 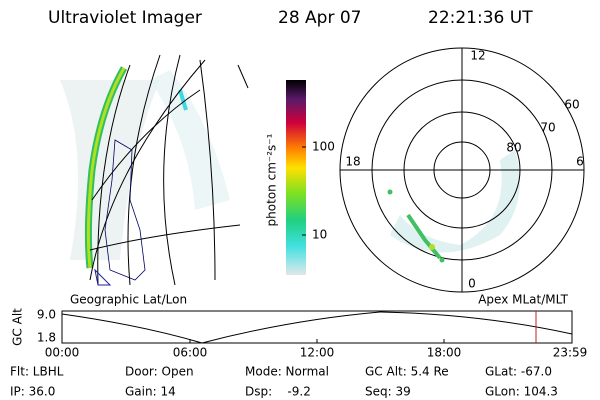 What do you see at coordinates (352, 162) in the screenshot?
I see `mlt-label: 18` at bounding box center [352, 162].